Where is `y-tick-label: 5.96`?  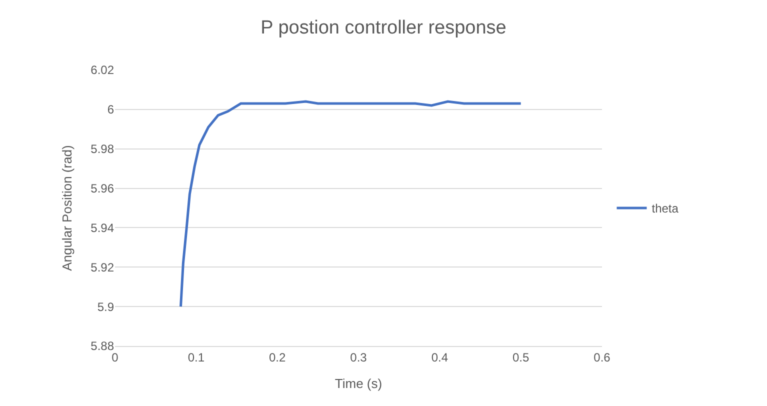
y-tick-label: 5.96 is located at coordinates (102, 188).